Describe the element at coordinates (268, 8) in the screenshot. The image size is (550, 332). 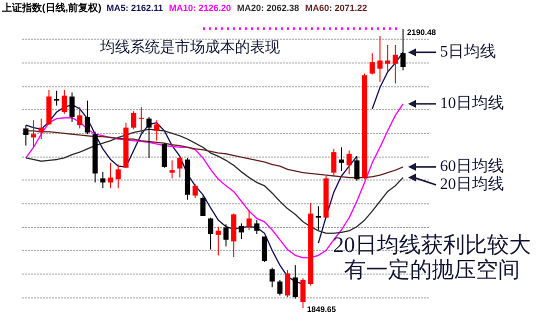
I see `text: MA20: 2062.38` at that location.